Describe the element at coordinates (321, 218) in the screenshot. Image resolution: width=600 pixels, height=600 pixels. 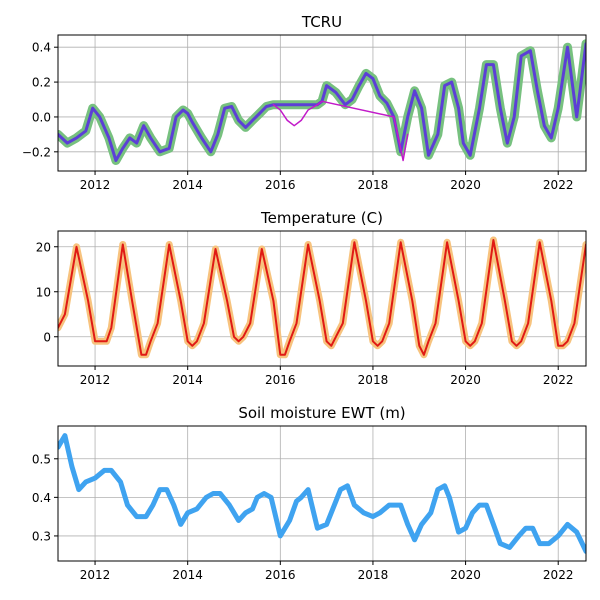
I see `chart-title: Temperature (C)` at that location.